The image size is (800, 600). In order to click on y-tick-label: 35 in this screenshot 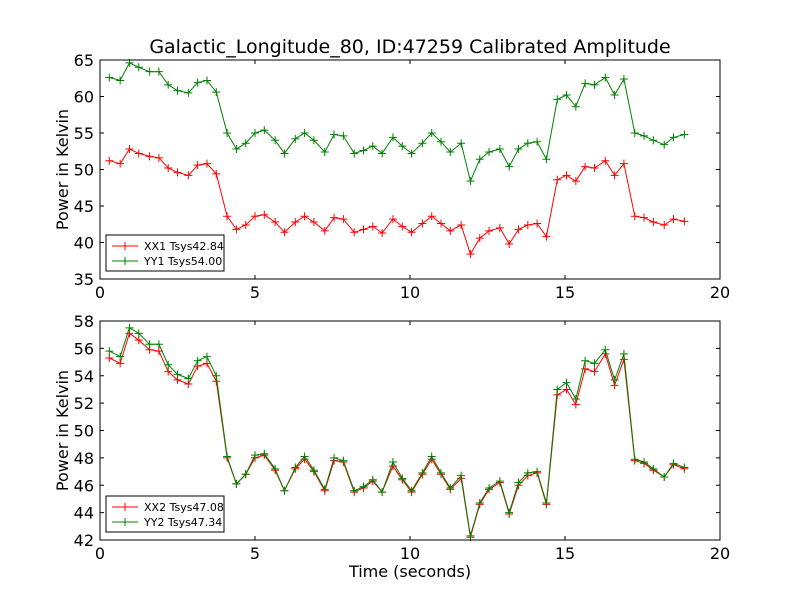, I will do `click(84, 279)`.